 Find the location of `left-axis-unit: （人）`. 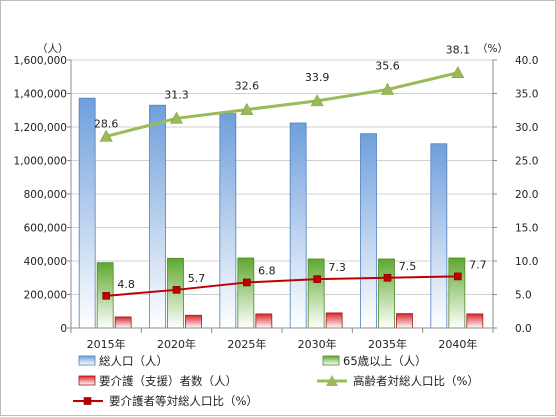

left-axis-unit: （人） is located at coordinates (53, 49).